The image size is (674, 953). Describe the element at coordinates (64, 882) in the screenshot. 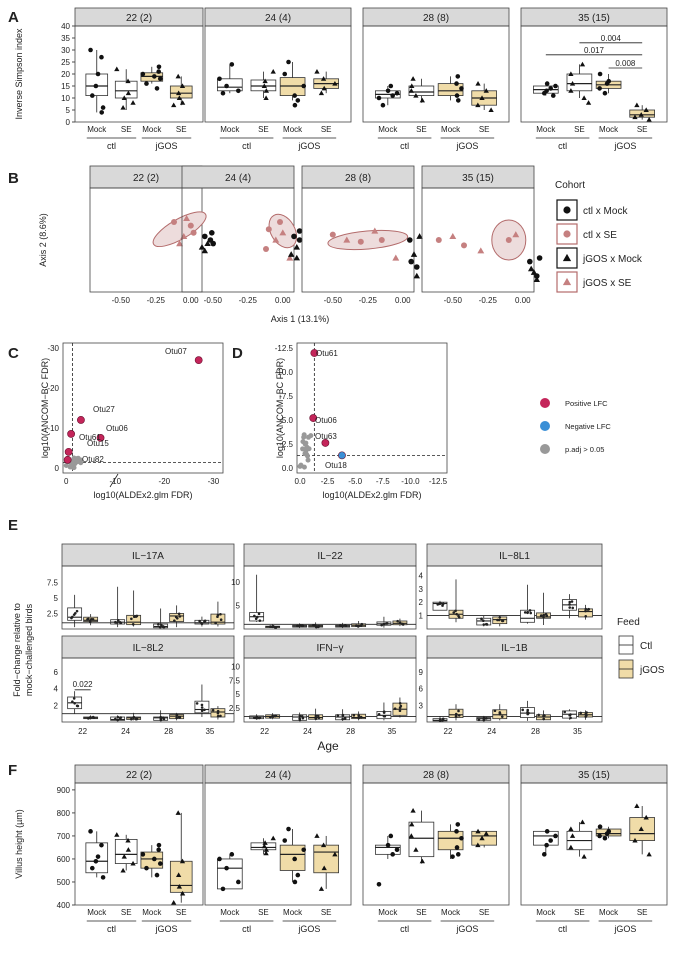

I see `F-ytick: 500` at that location.